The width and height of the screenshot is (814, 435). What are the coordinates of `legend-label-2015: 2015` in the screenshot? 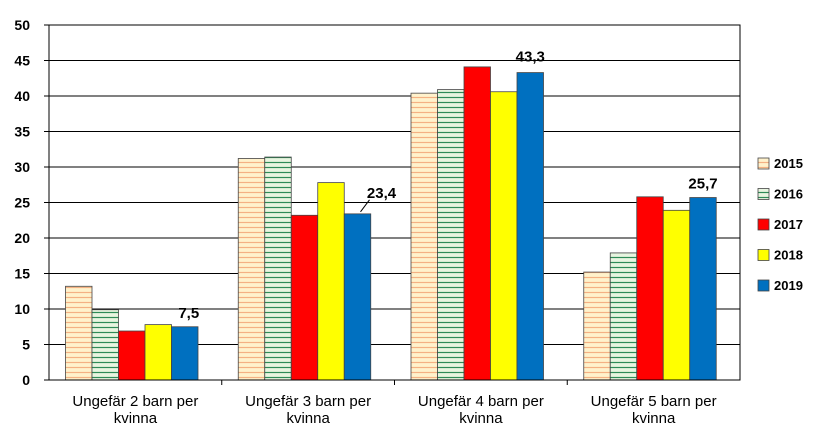 It's located at (788, 163).